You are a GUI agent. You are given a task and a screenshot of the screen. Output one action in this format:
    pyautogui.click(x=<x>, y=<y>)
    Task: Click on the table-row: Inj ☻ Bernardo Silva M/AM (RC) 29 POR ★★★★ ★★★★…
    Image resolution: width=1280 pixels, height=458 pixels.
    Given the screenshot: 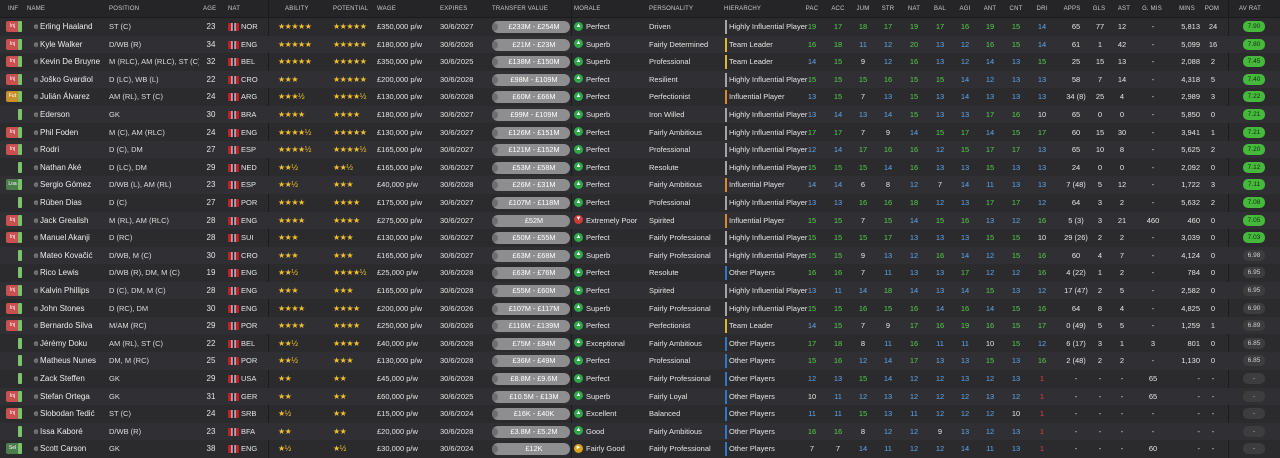 What is the action you would take?
    pyautogui.click(x=640, y=326)
    